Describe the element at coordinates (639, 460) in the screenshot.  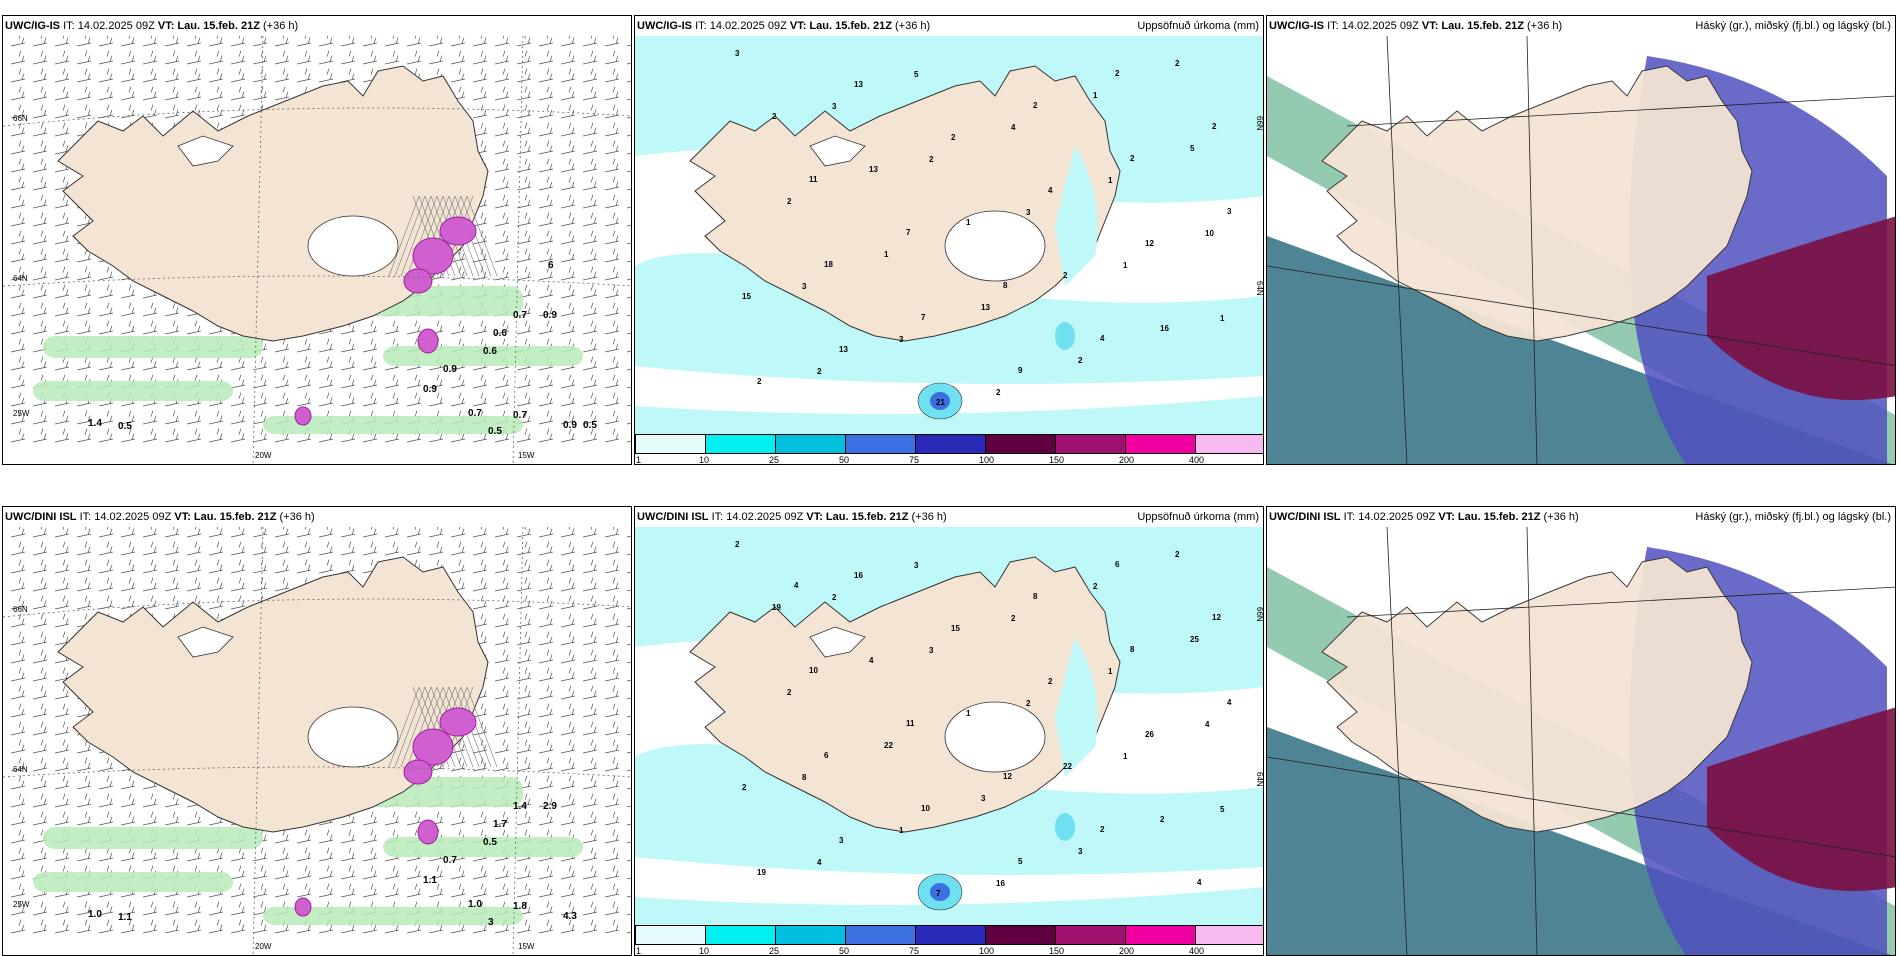
I see `colorbar-tick: 1` at that location.